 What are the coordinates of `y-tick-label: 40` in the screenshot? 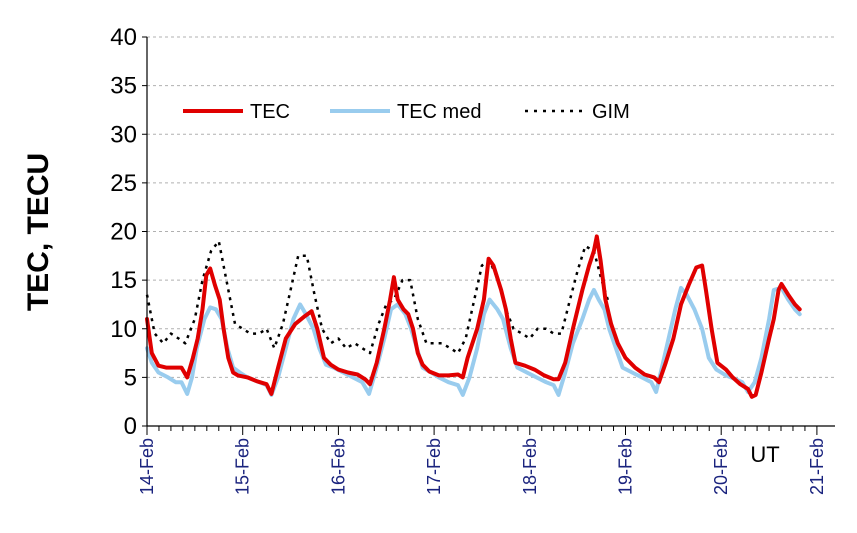 It's located at (123, 37).